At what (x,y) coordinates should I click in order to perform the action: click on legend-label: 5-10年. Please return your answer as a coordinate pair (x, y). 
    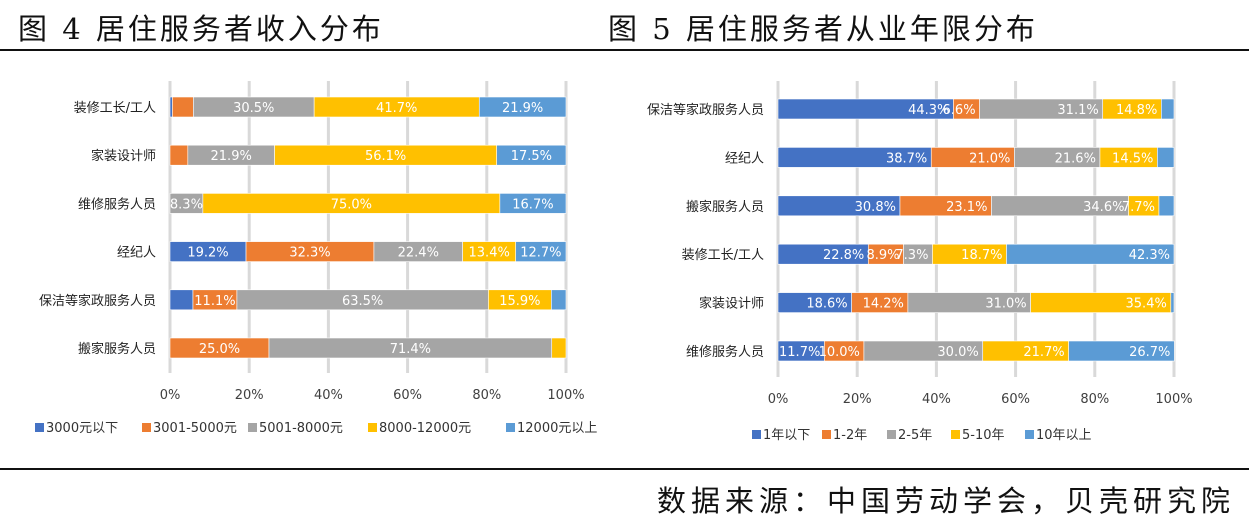
    Looking at the image, I should click on (983, 435).